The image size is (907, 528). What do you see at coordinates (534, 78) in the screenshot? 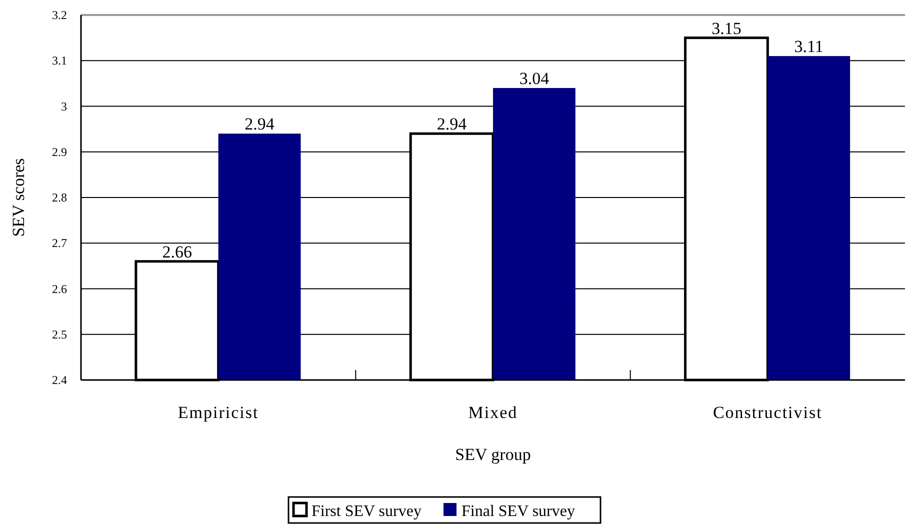
I see `data-label: 3.04` at bounding box center [534, 78].